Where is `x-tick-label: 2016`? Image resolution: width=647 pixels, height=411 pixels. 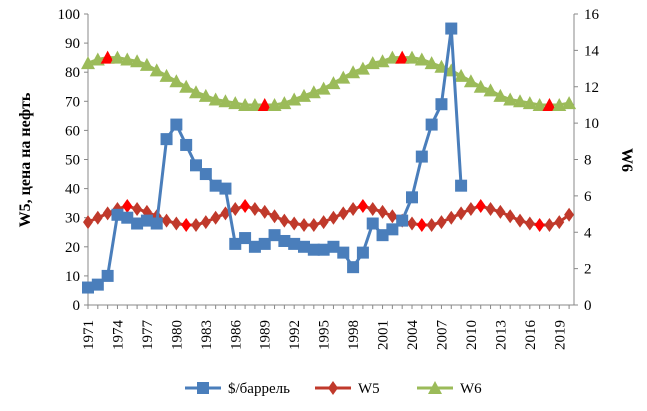
x-tick-label: 2016 is located at coordinates (531, 335).